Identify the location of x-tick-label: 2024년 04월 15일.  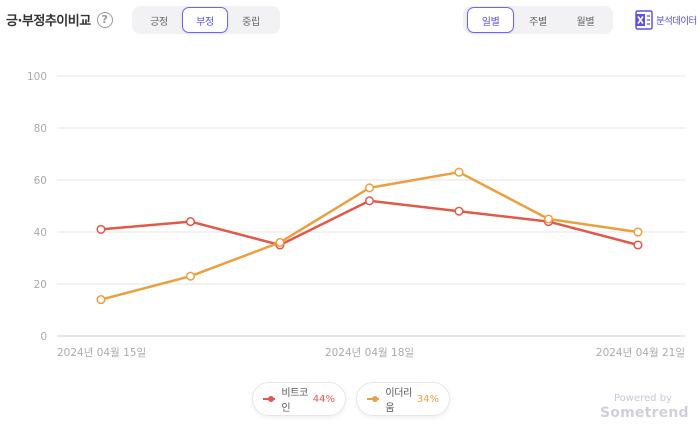
(101, 352).